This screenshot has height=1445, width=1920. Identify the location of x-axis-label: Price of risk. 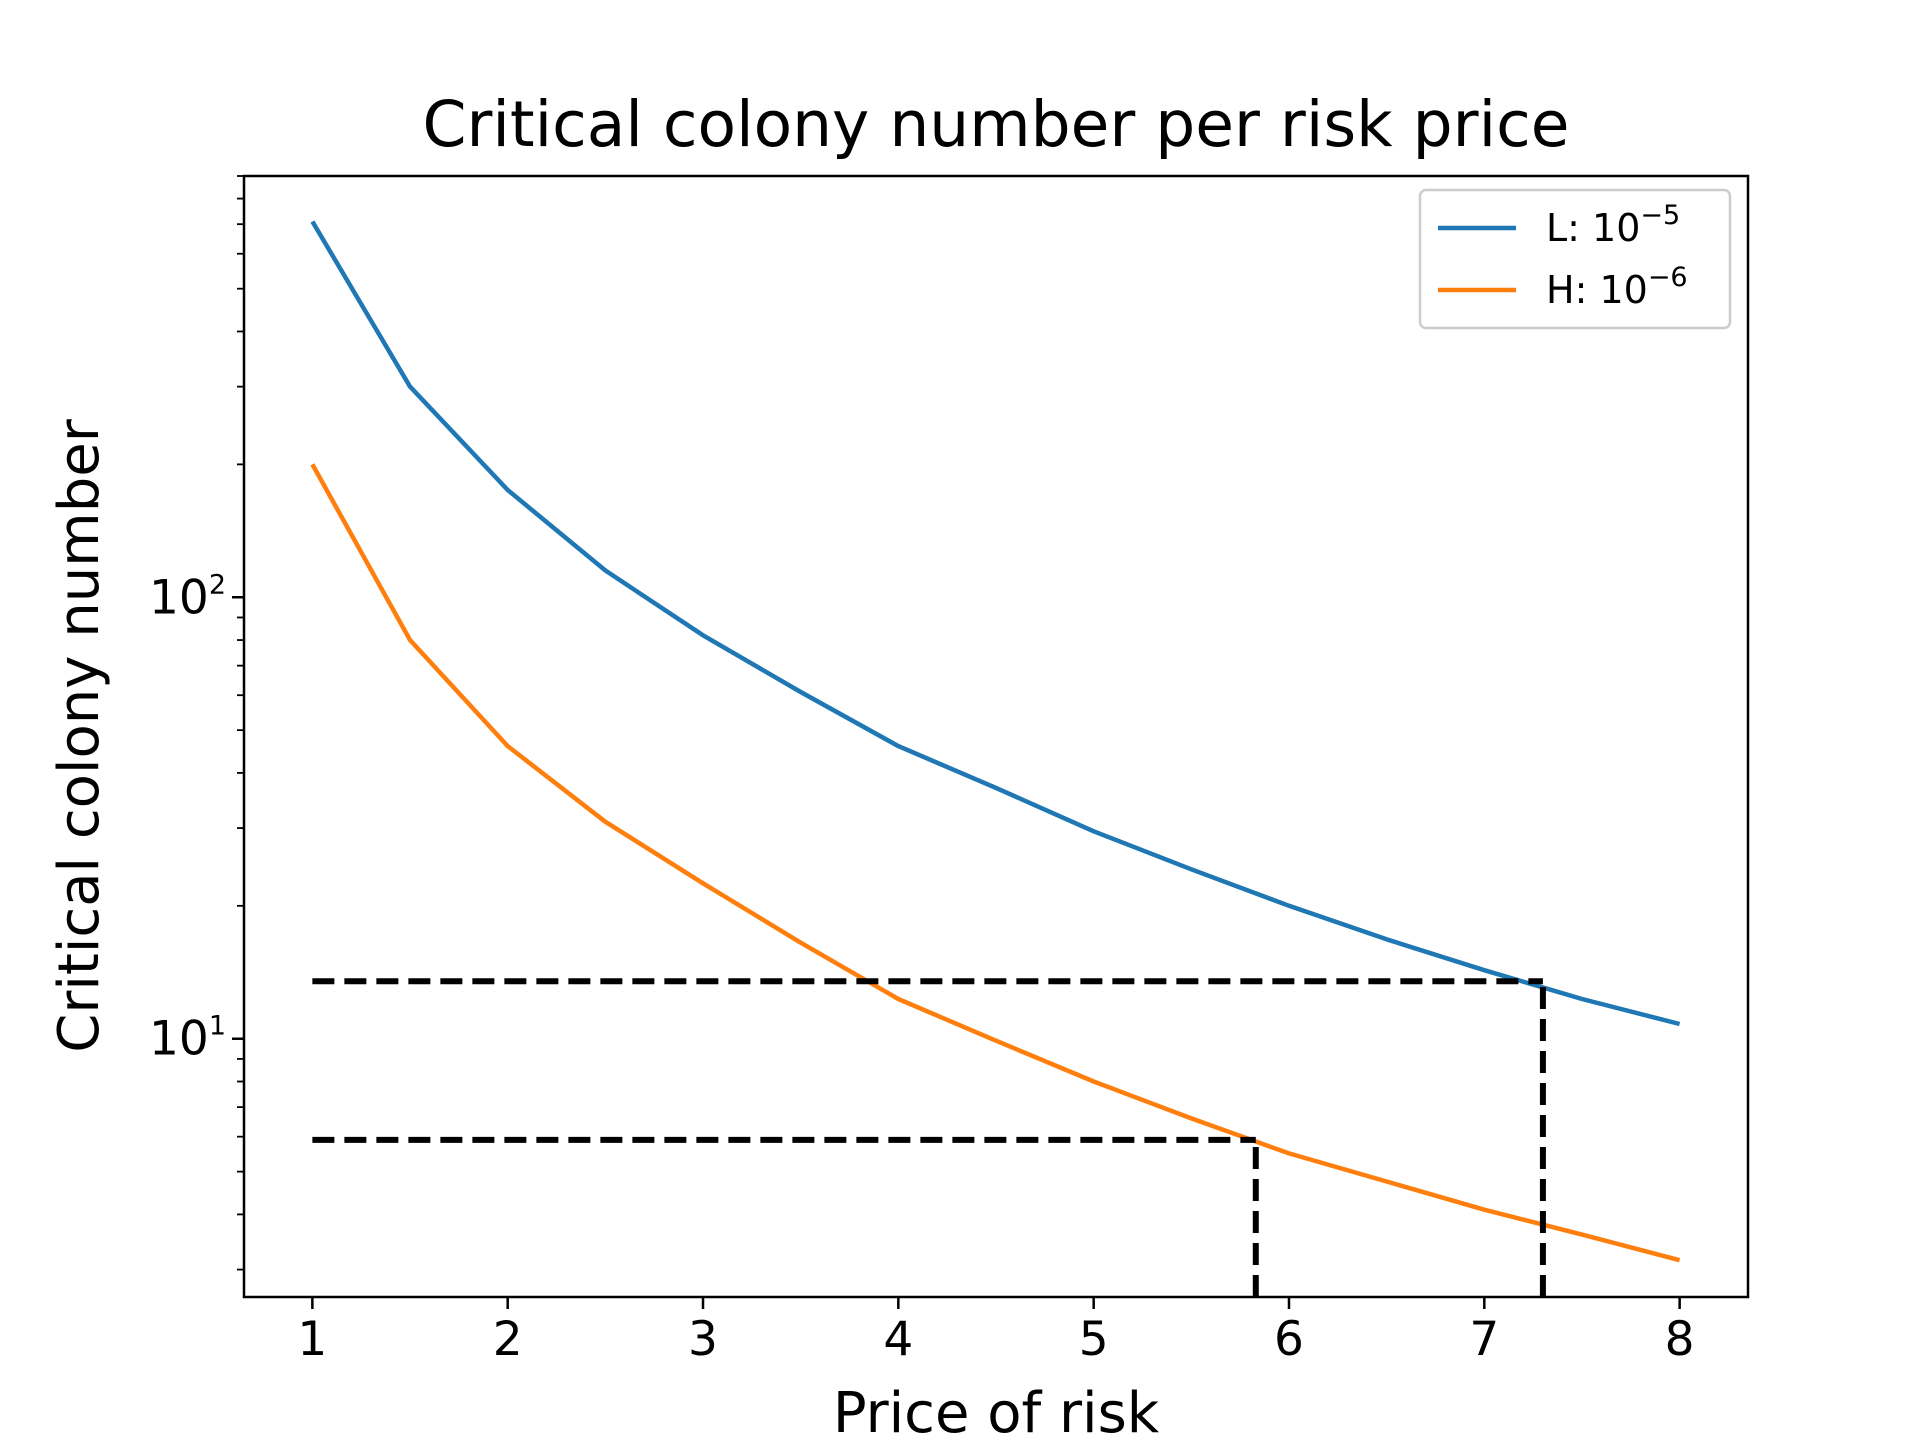
(996, 1410).